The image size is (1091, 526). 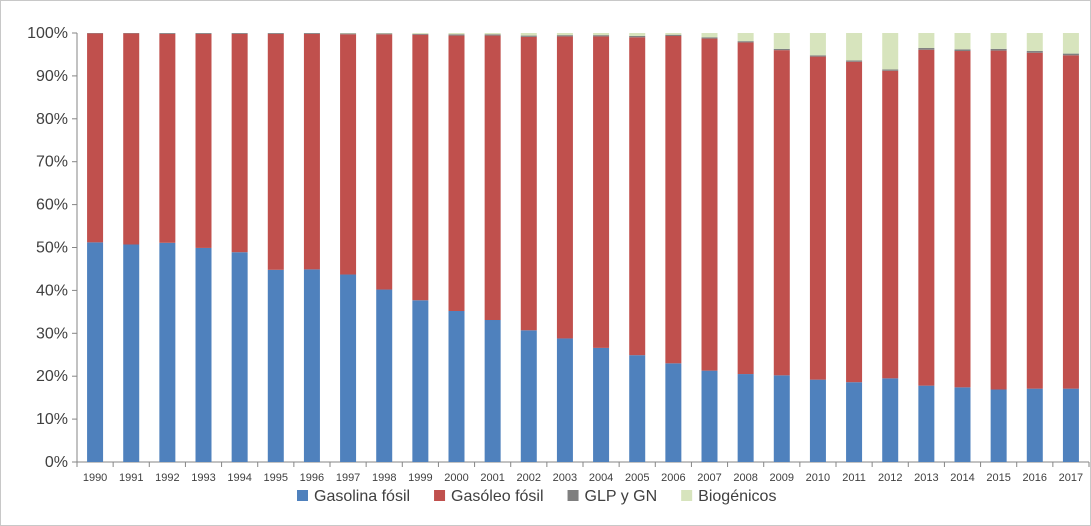 What do you see at coordinates (637, 478) in the screenshot?
I see `x-tick-label: 2005` at bounding box center [637, 478].